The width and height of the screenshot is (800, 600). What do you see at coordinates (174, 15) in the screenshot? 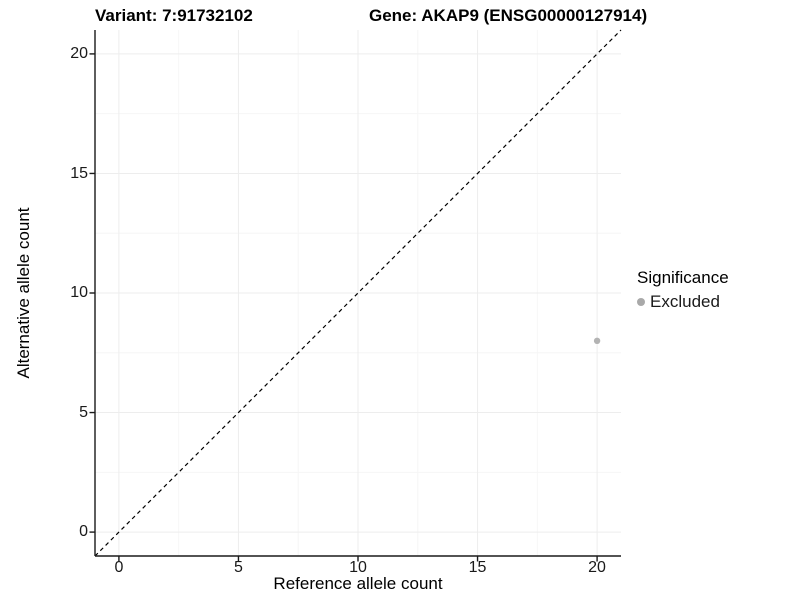
I see `plot-title-variant: Variant: 7:91732102` at bounding box center [174, 15].